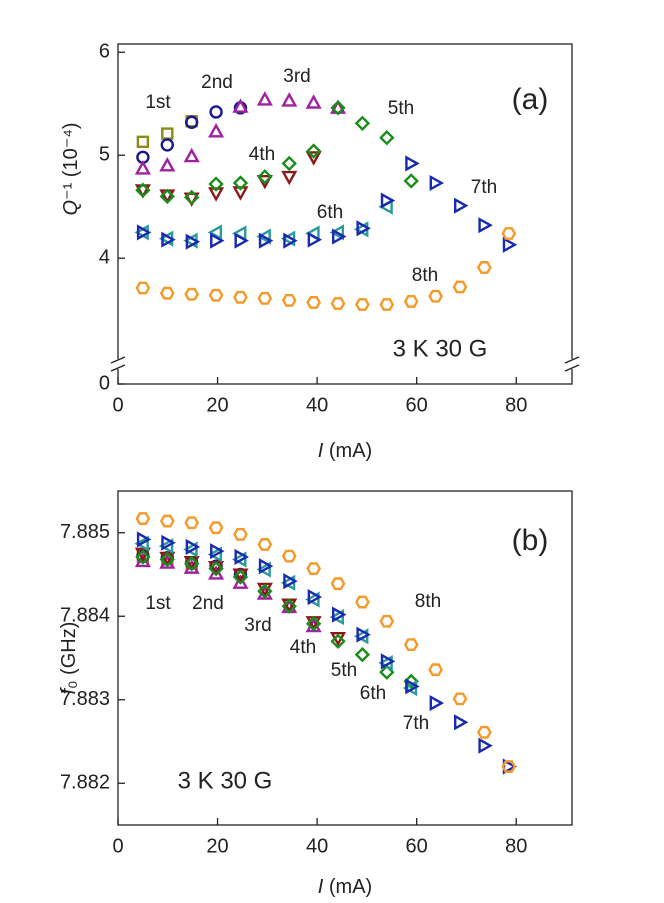  What do you see at coordinates (104, 154) in the screenshot?
I see `y-tick-label: 5` at bounding box center [104, 154].